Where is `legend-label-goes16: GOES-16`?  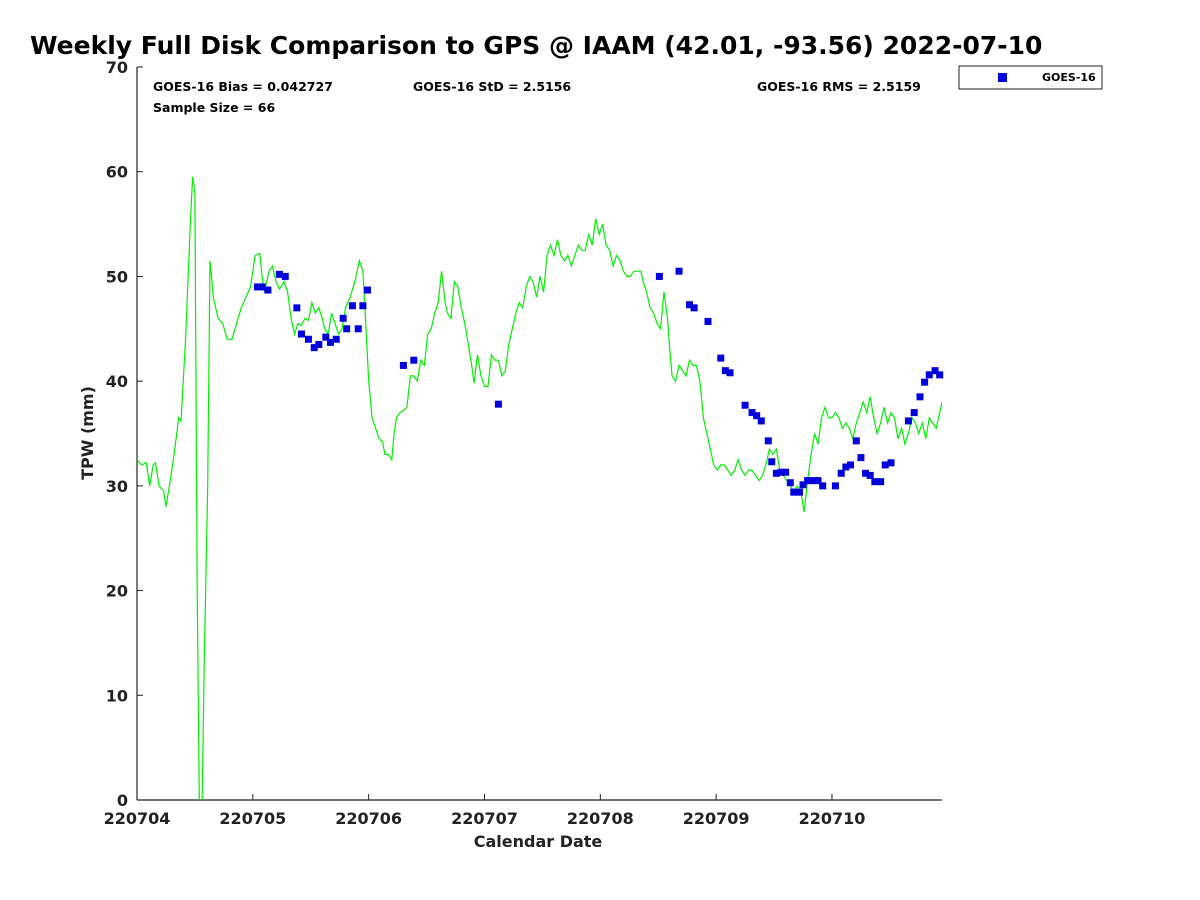 legend-label-goes16: GOES-16 is located at coordinates (1069, 77).